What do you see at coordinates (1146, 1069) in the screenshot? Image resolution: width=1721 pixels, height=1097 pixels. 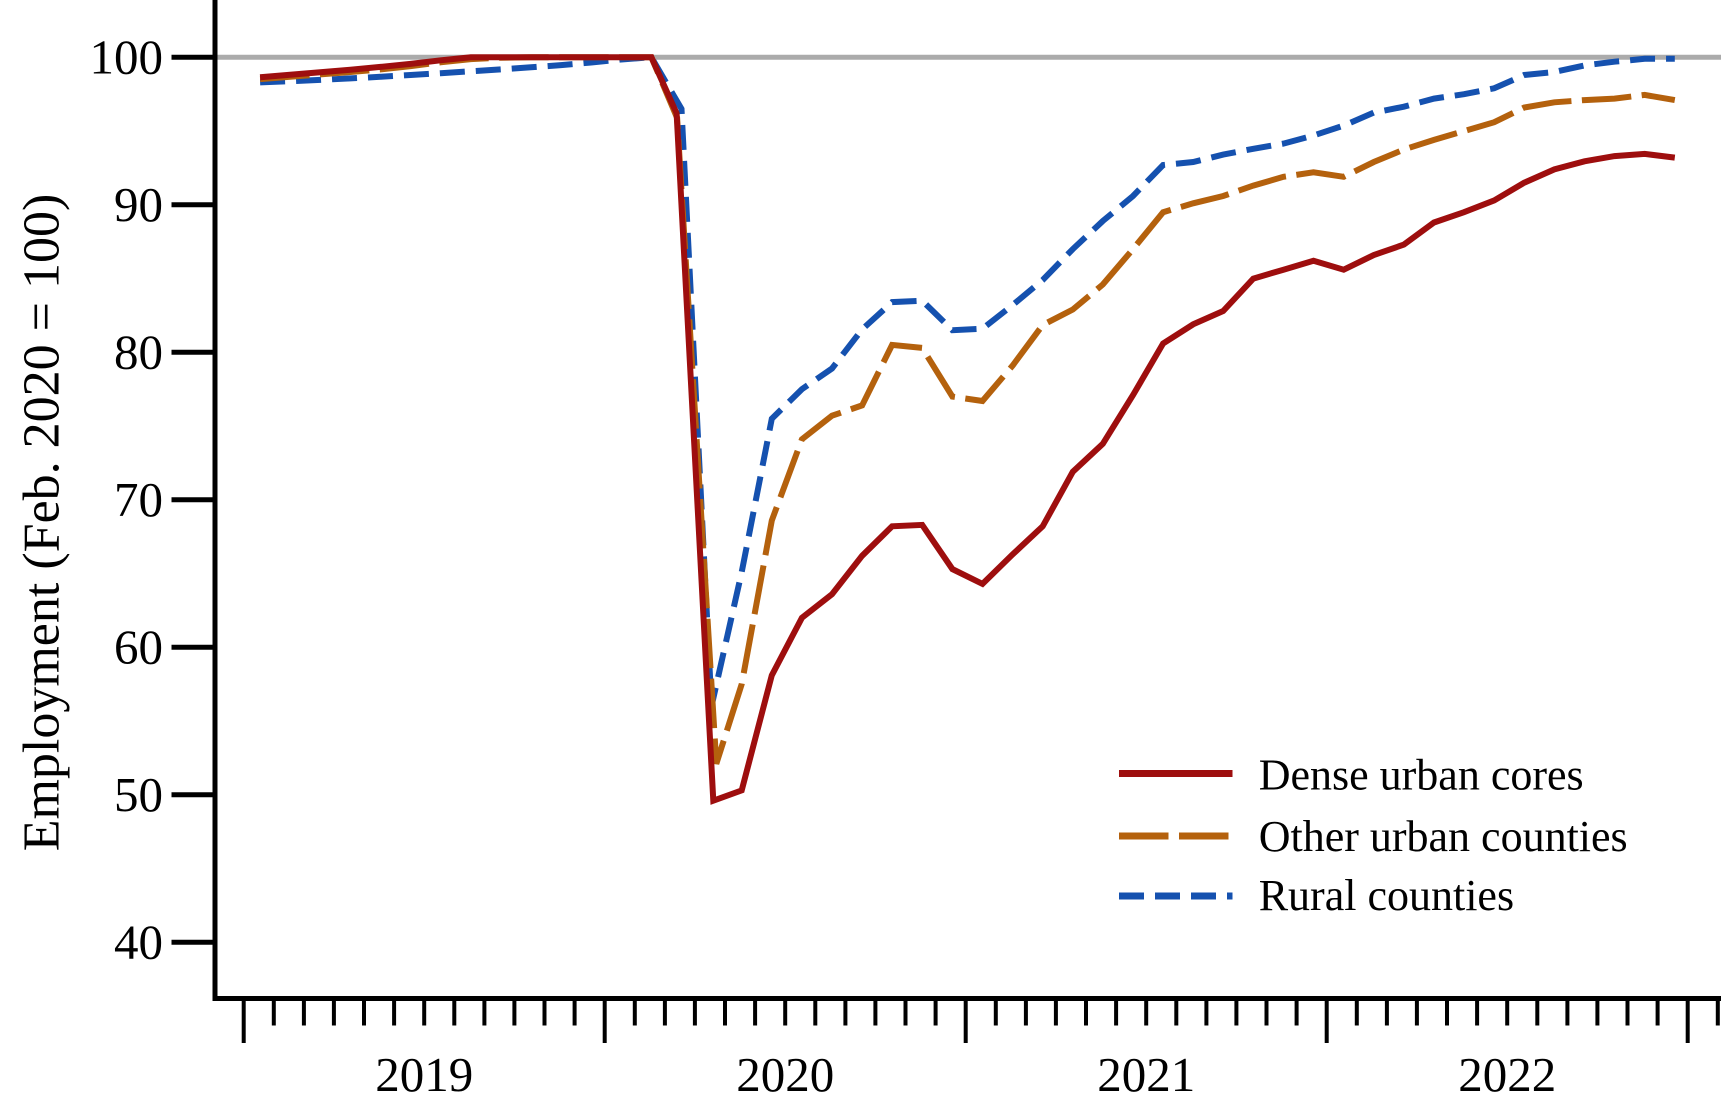 I see `svg-text: 2021` at bounding box center [1146, 1069].